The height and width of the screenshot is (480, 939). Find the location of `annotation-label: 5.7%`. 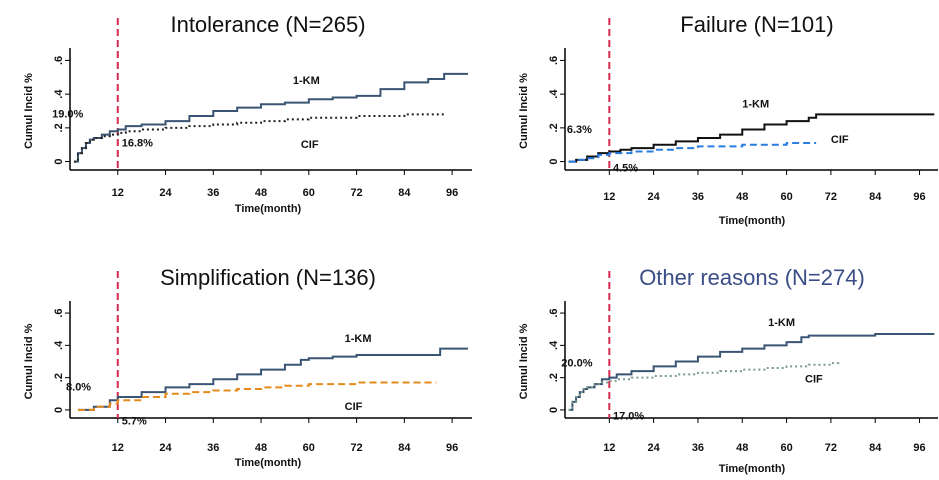

annotation-label: 5.7% is located at coordinates (134, 421).